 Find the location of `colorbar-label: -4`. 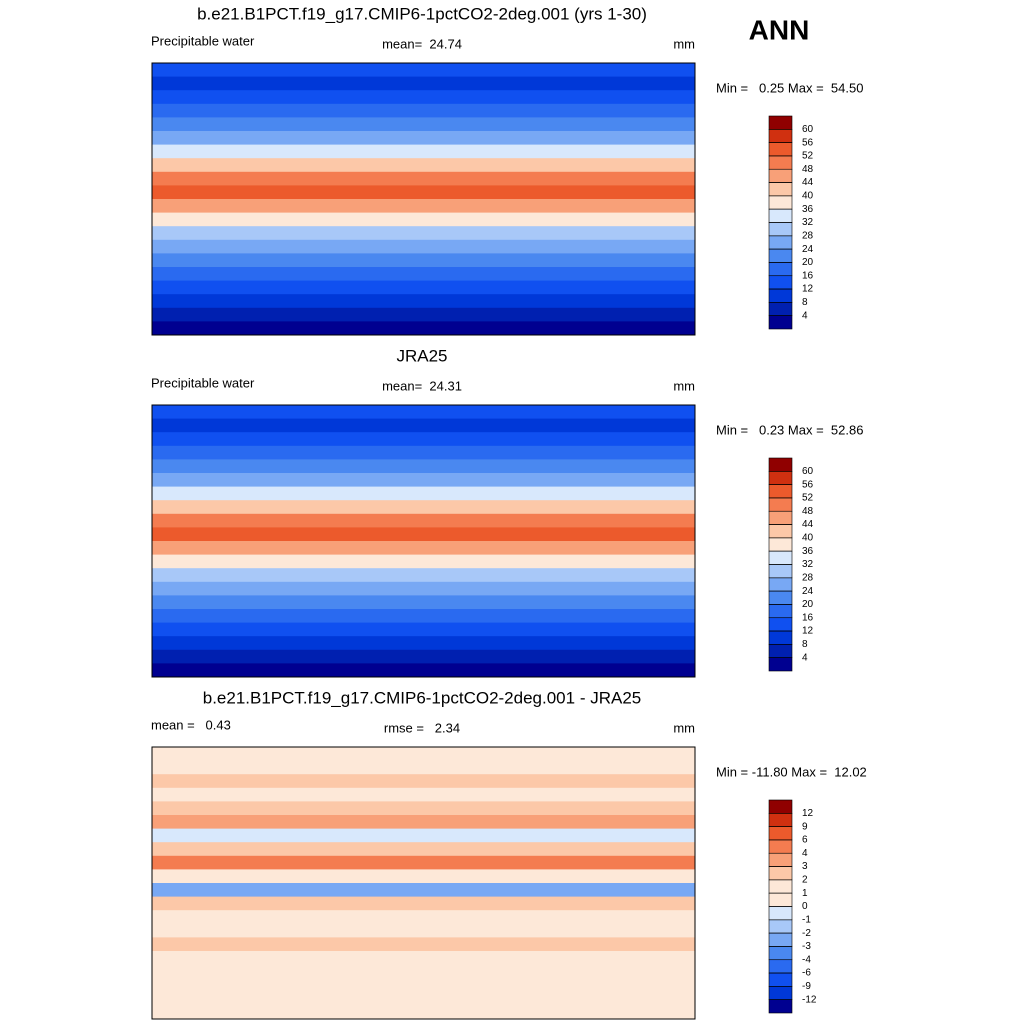

colorbar-label: -4 is located at coordinates (806, 959).